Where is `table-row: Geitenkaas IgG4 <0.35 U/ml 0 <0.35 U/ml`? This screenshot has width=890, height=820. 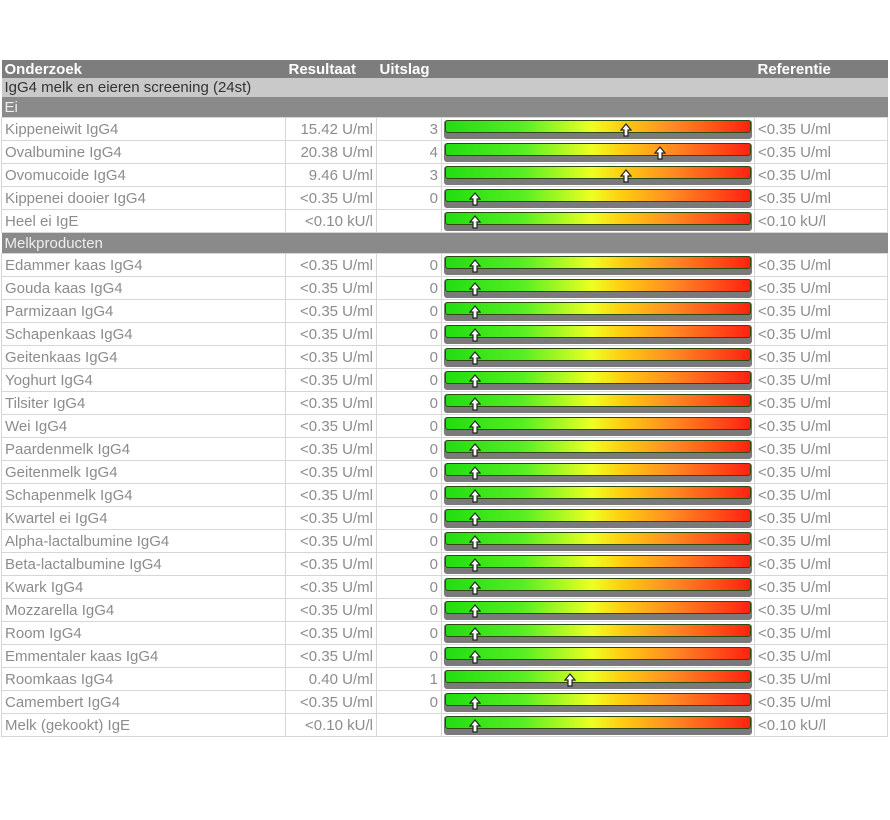 table-row: Geitenkaas IgG4 <0.35 U/ml 0 <0.35 U/ml is located at coordinates (444, 357).